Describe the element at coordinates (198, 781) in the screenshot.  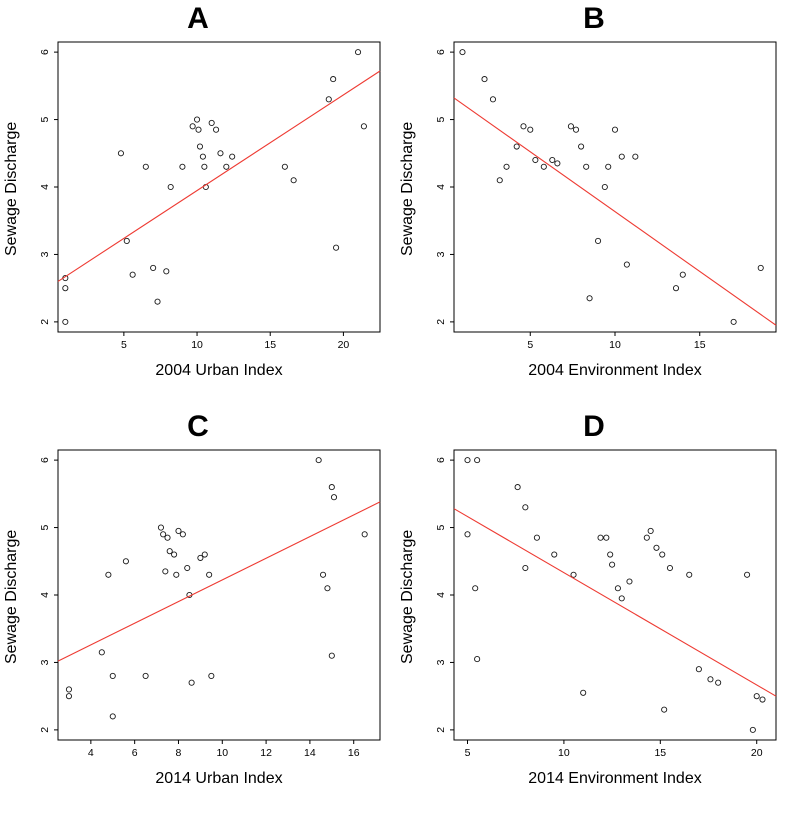
I see `x-axis-label-row-c: 2014 Urban Index` at that location.